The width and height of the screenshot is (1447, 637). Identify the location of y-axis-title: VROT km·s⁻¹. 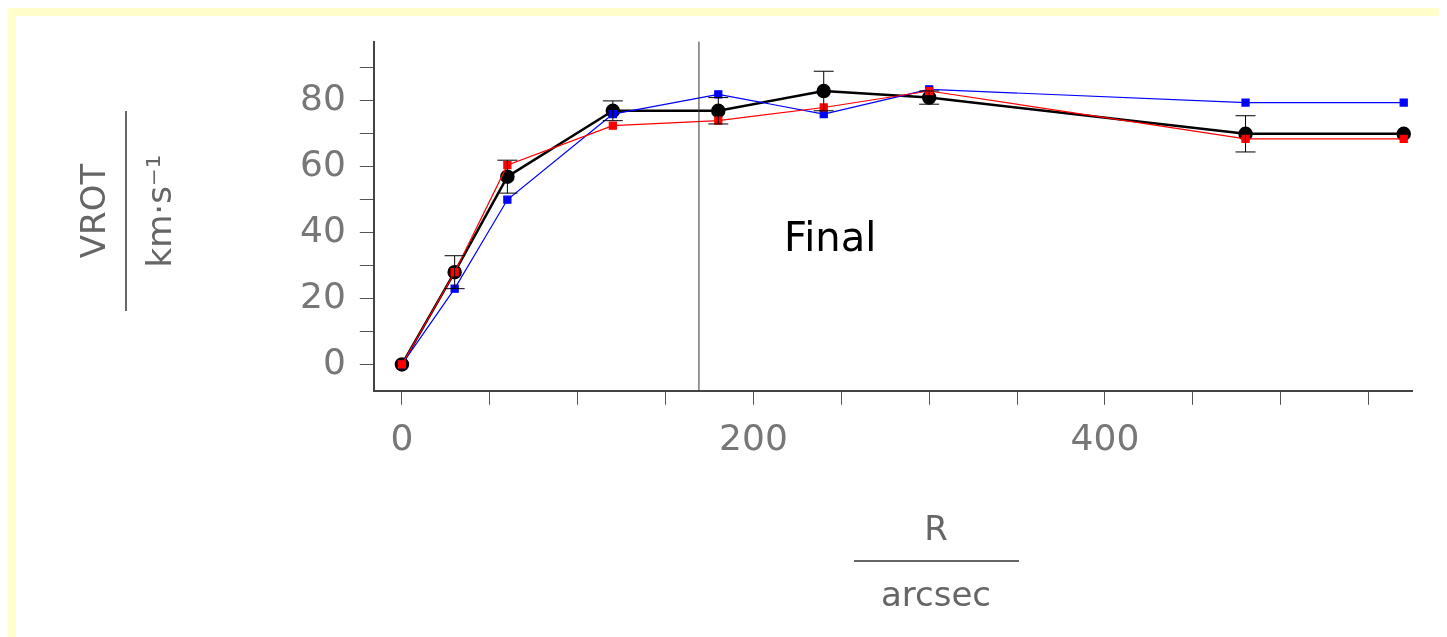
(125, 211).